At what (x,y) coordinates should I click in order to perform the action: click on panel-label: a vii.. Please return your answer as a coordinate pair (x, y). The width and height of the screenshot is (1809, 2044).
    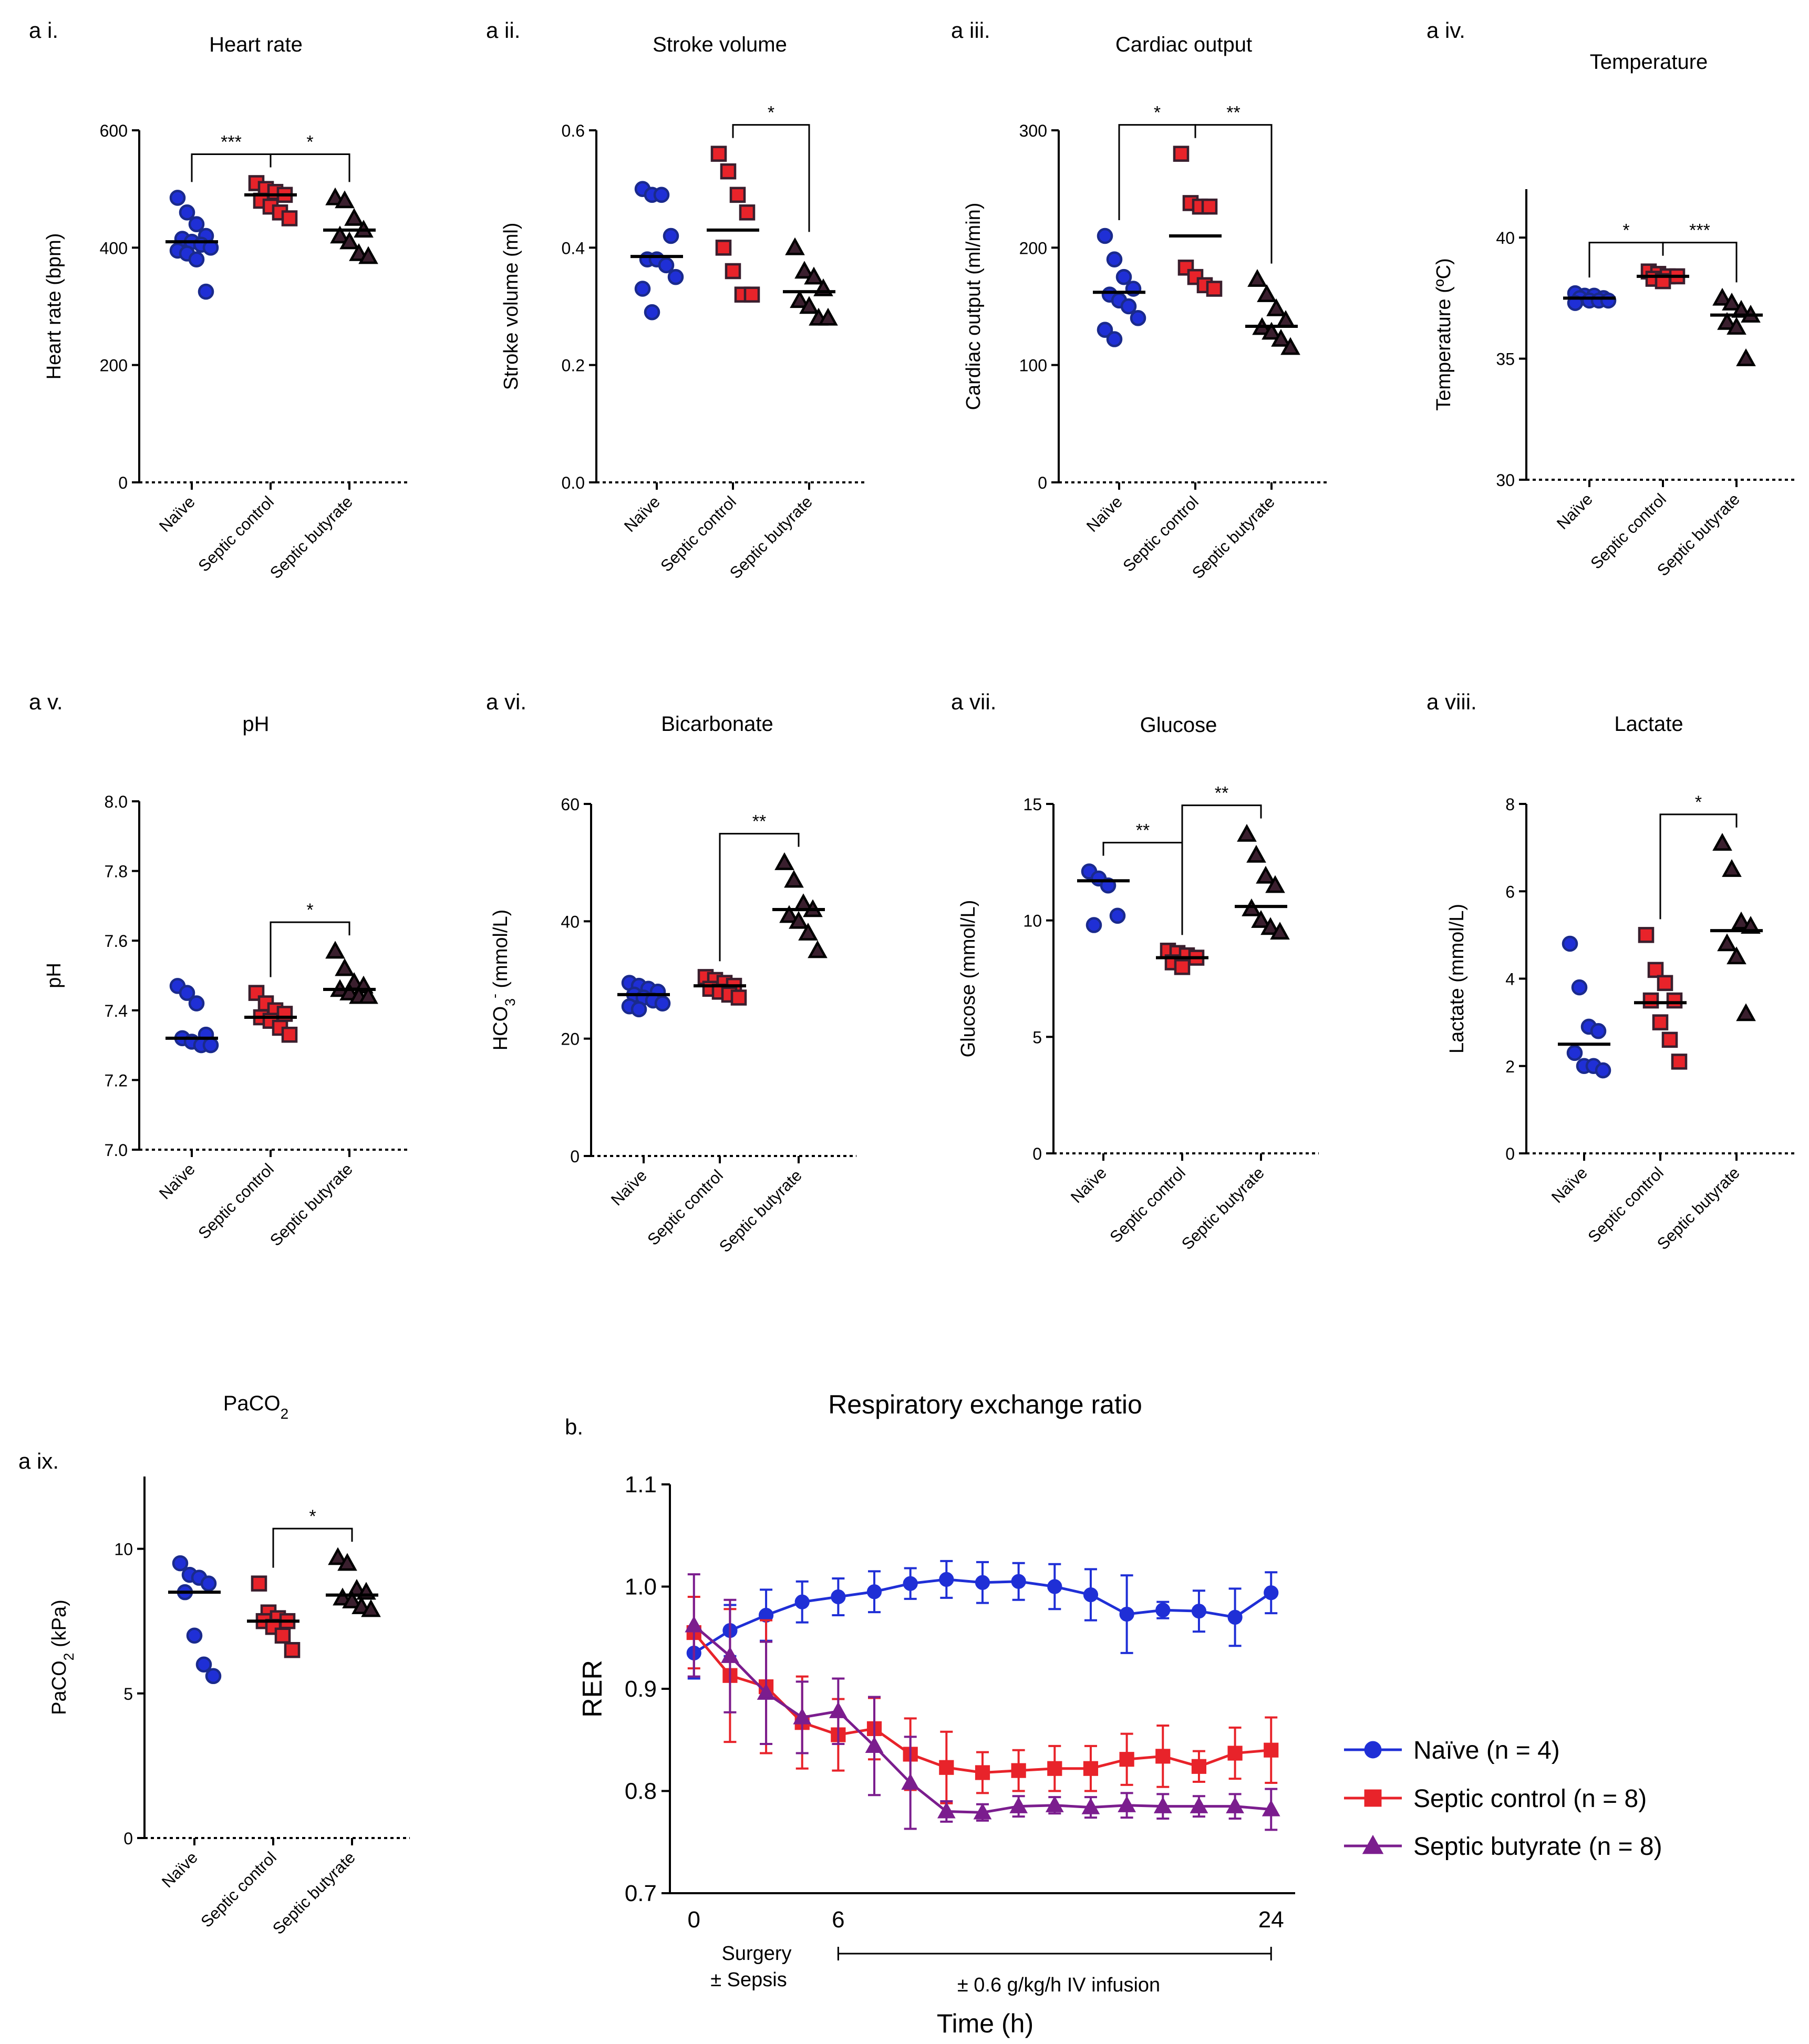
    Looking at the image, I should click on (974, 701).